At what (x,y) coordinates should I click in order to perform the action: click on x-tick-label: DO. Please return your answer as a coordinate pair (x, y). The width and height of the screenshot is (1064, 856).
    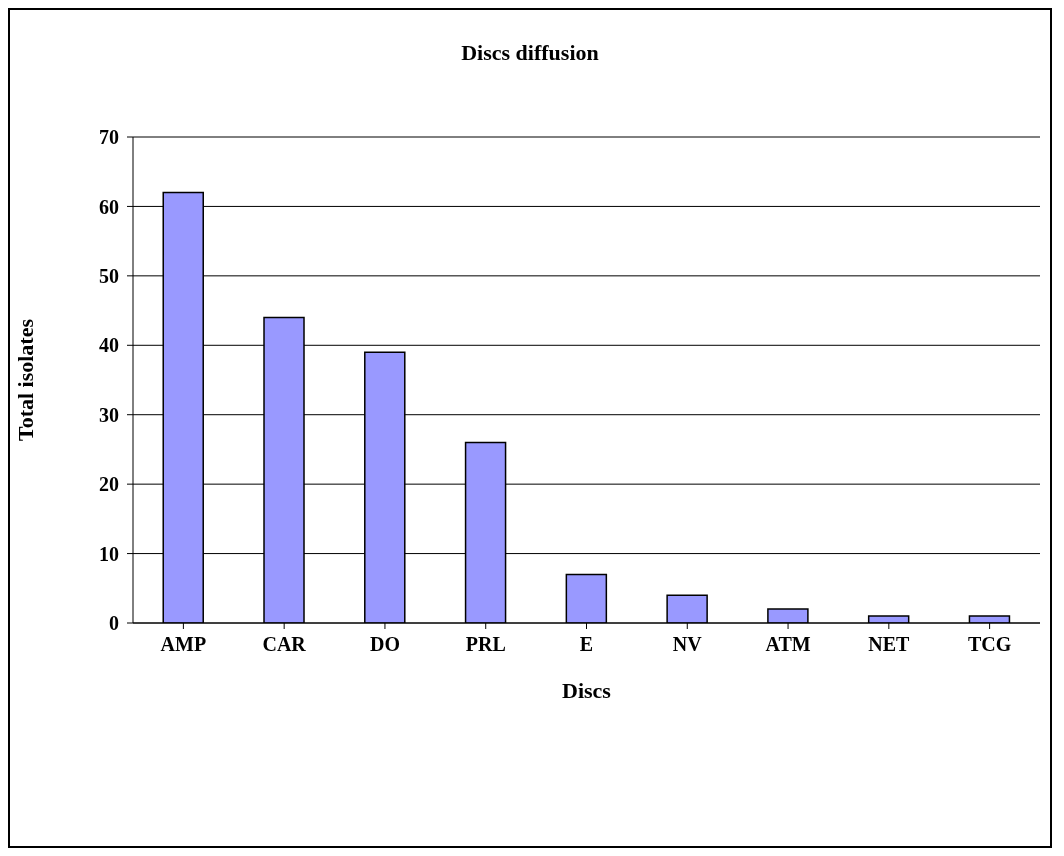
    Looking at the image, I should click on (384, 644).